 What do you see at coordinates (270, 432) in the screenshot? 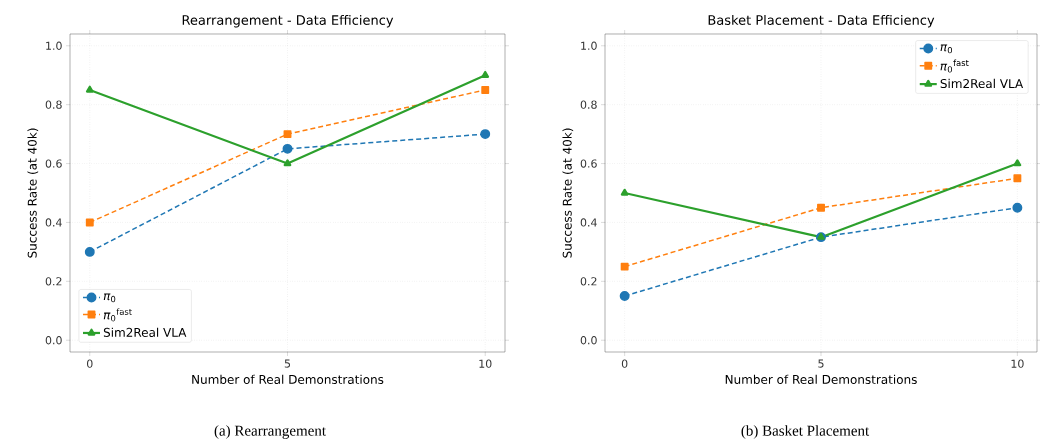
I see `text: (a) Rearrangement` at bounding box center [270, 432].